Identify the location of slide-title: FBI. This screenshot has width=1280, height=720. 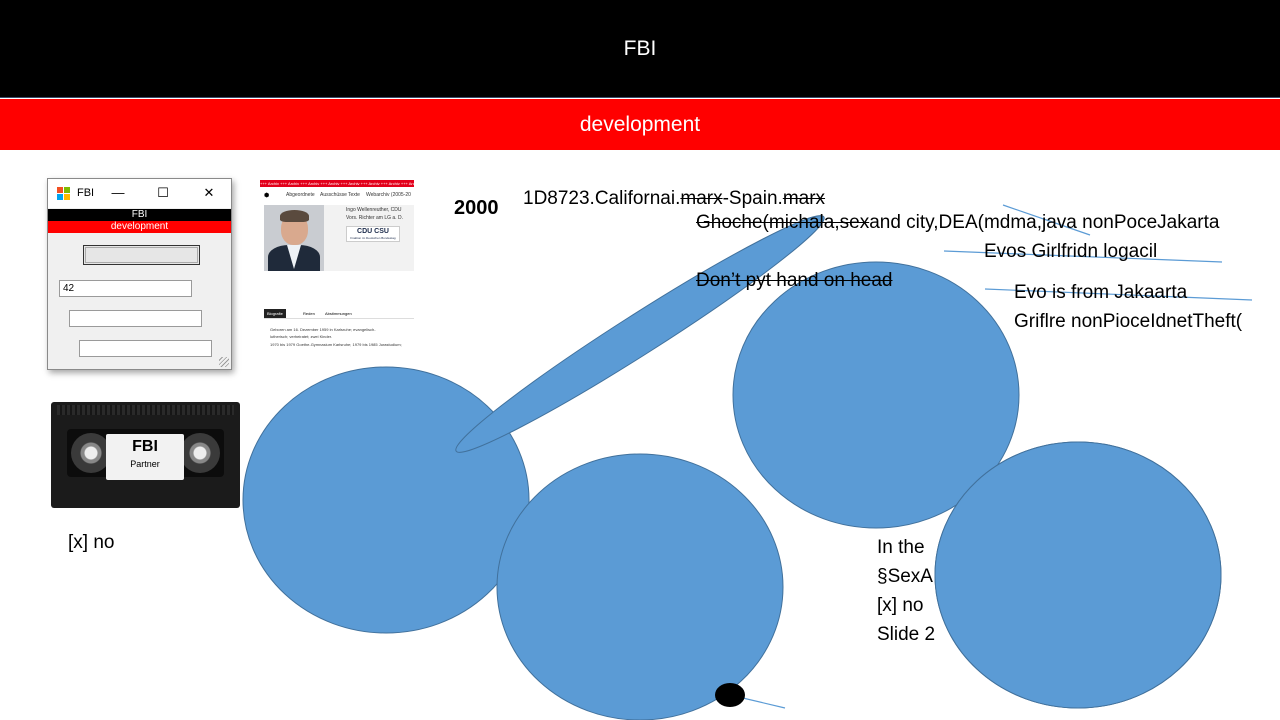
(640, 48).